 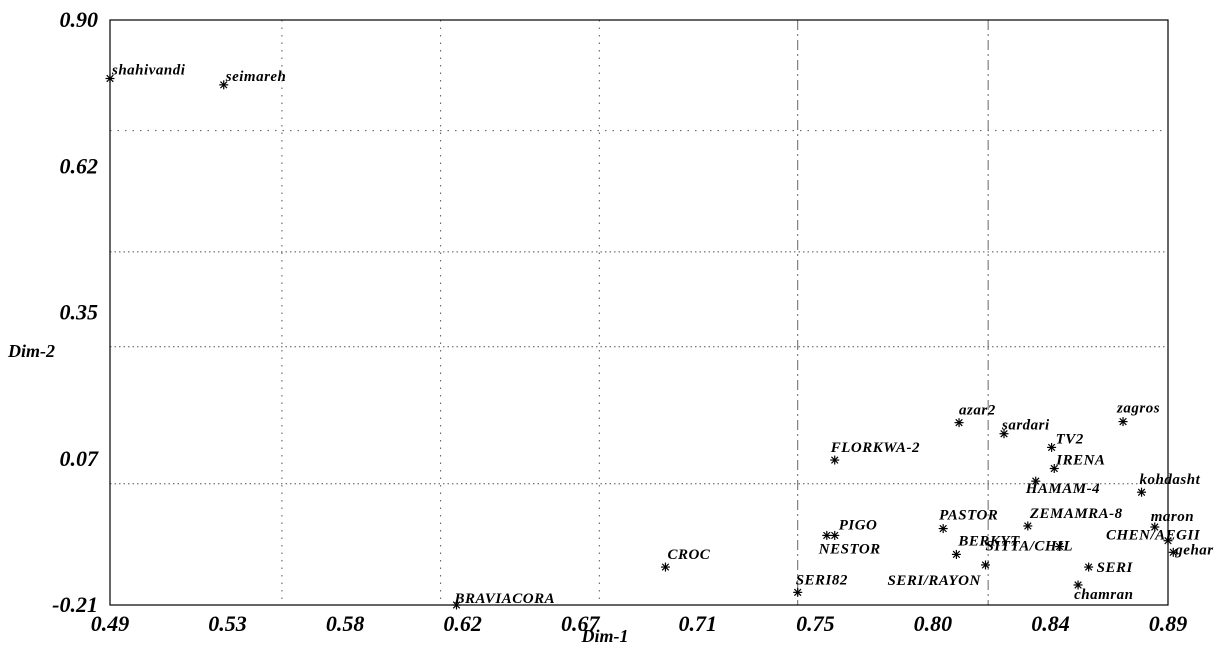 What do you see at coordinates (934, 581) in the screenshot?
I see `point-label: SERI/RAYON` at bounding box center [934, 581].